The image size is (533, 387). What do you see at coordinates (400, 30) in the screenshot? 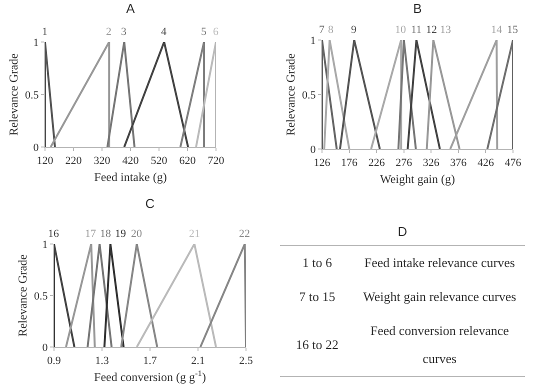
I see `series-label: 10` at bounding box center [400, 30].